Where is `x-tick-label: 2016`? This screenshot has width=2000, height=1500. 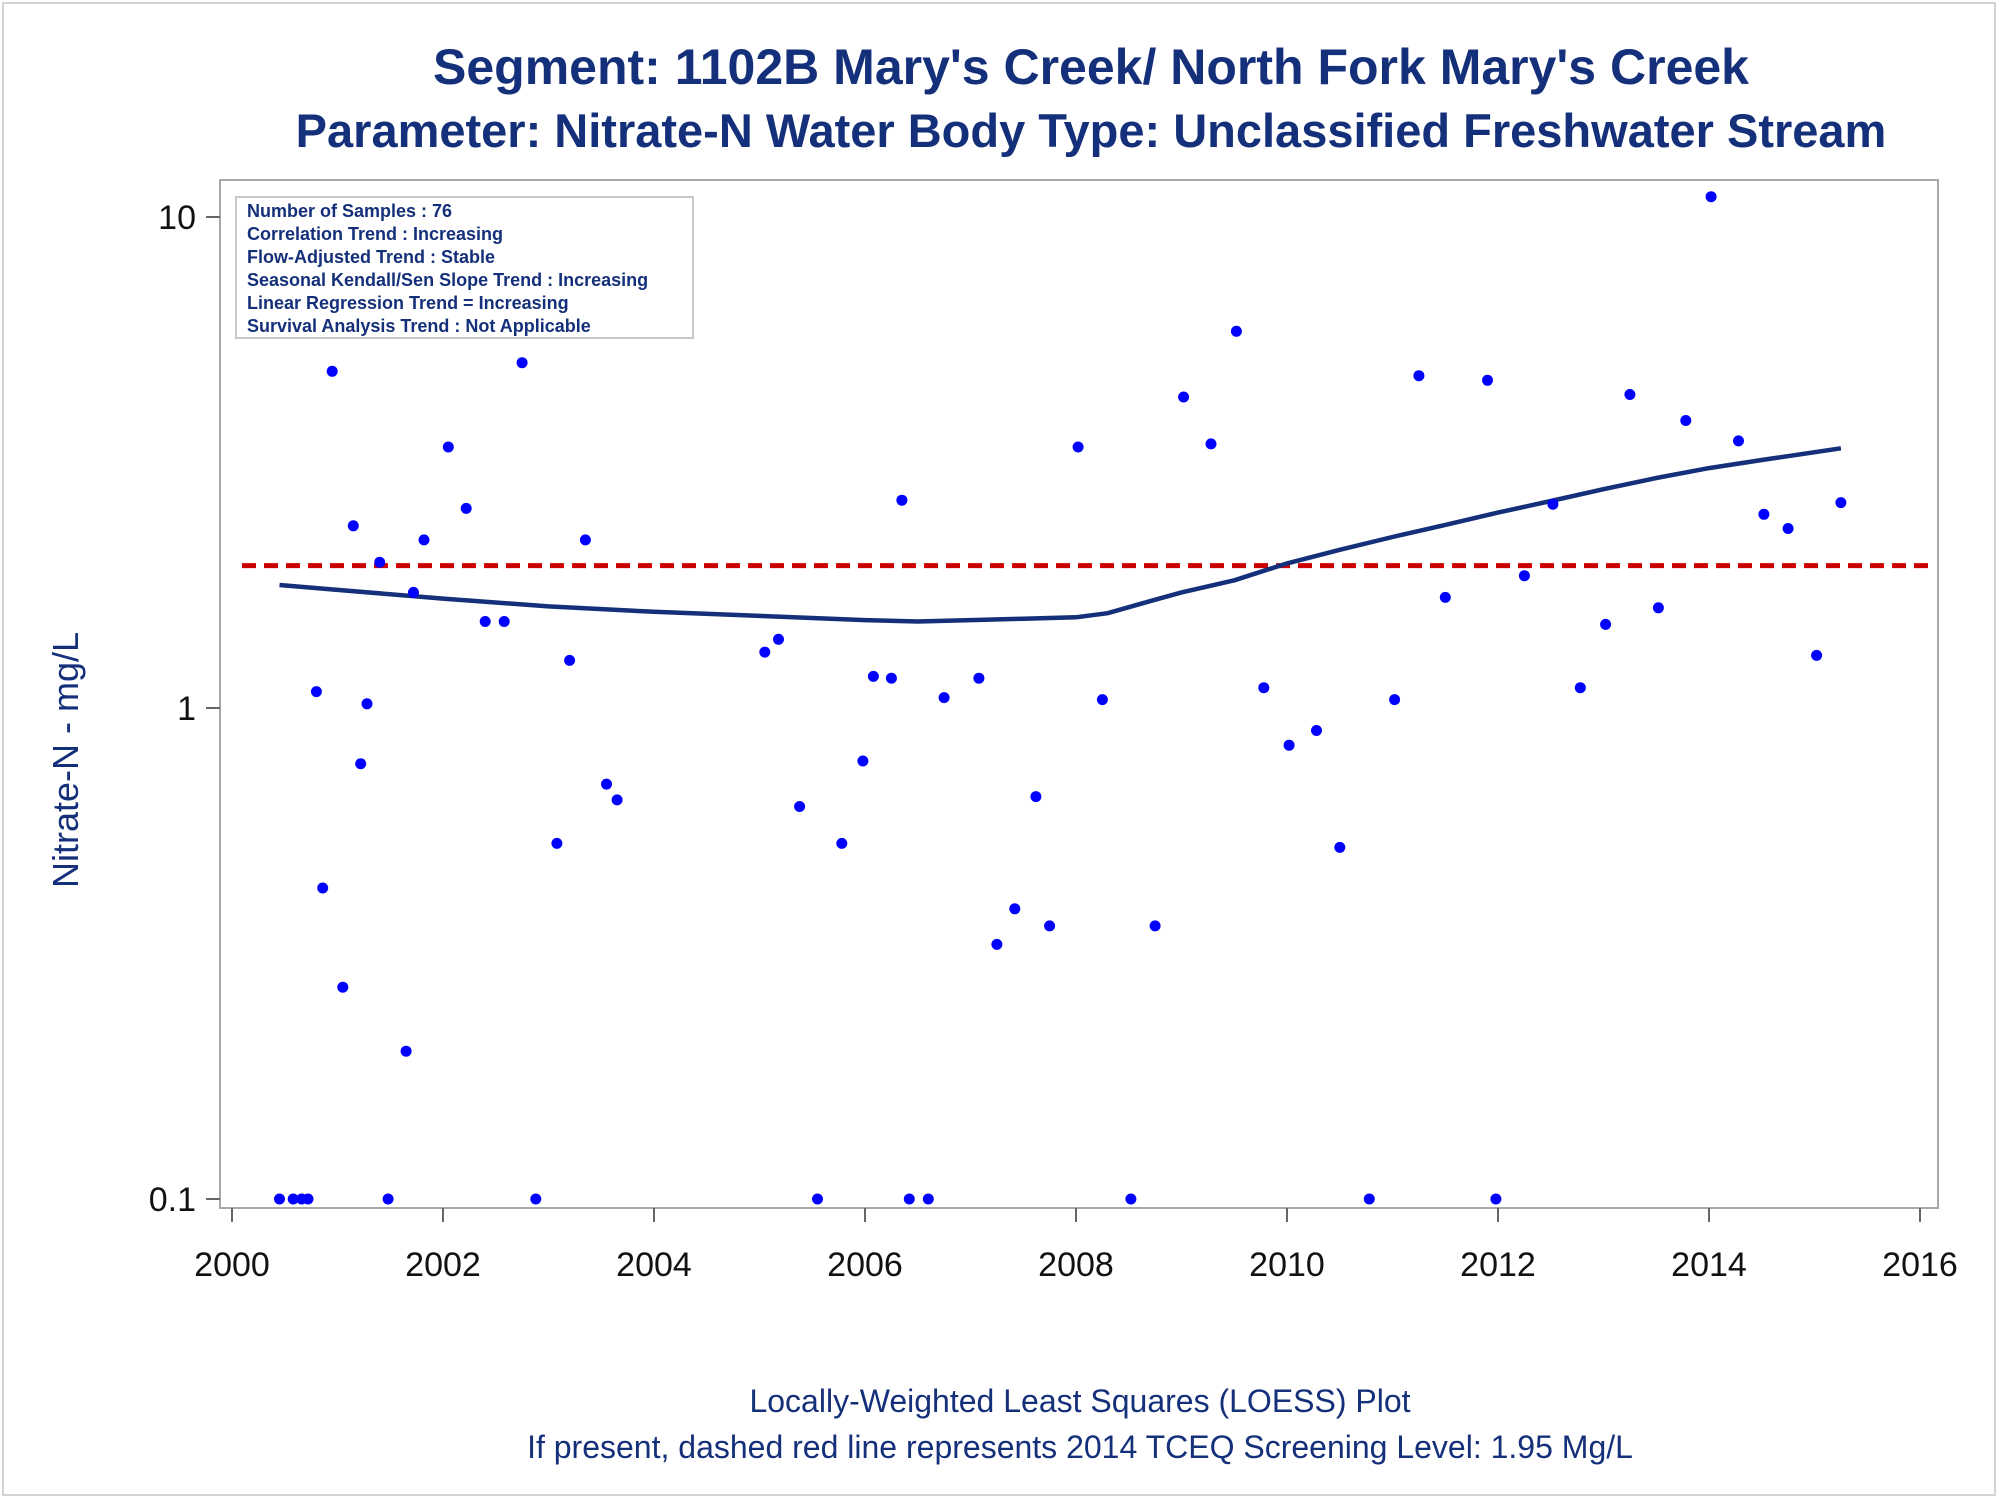 x-tick-label: 2016 is located at coordinates (1920, 1265).